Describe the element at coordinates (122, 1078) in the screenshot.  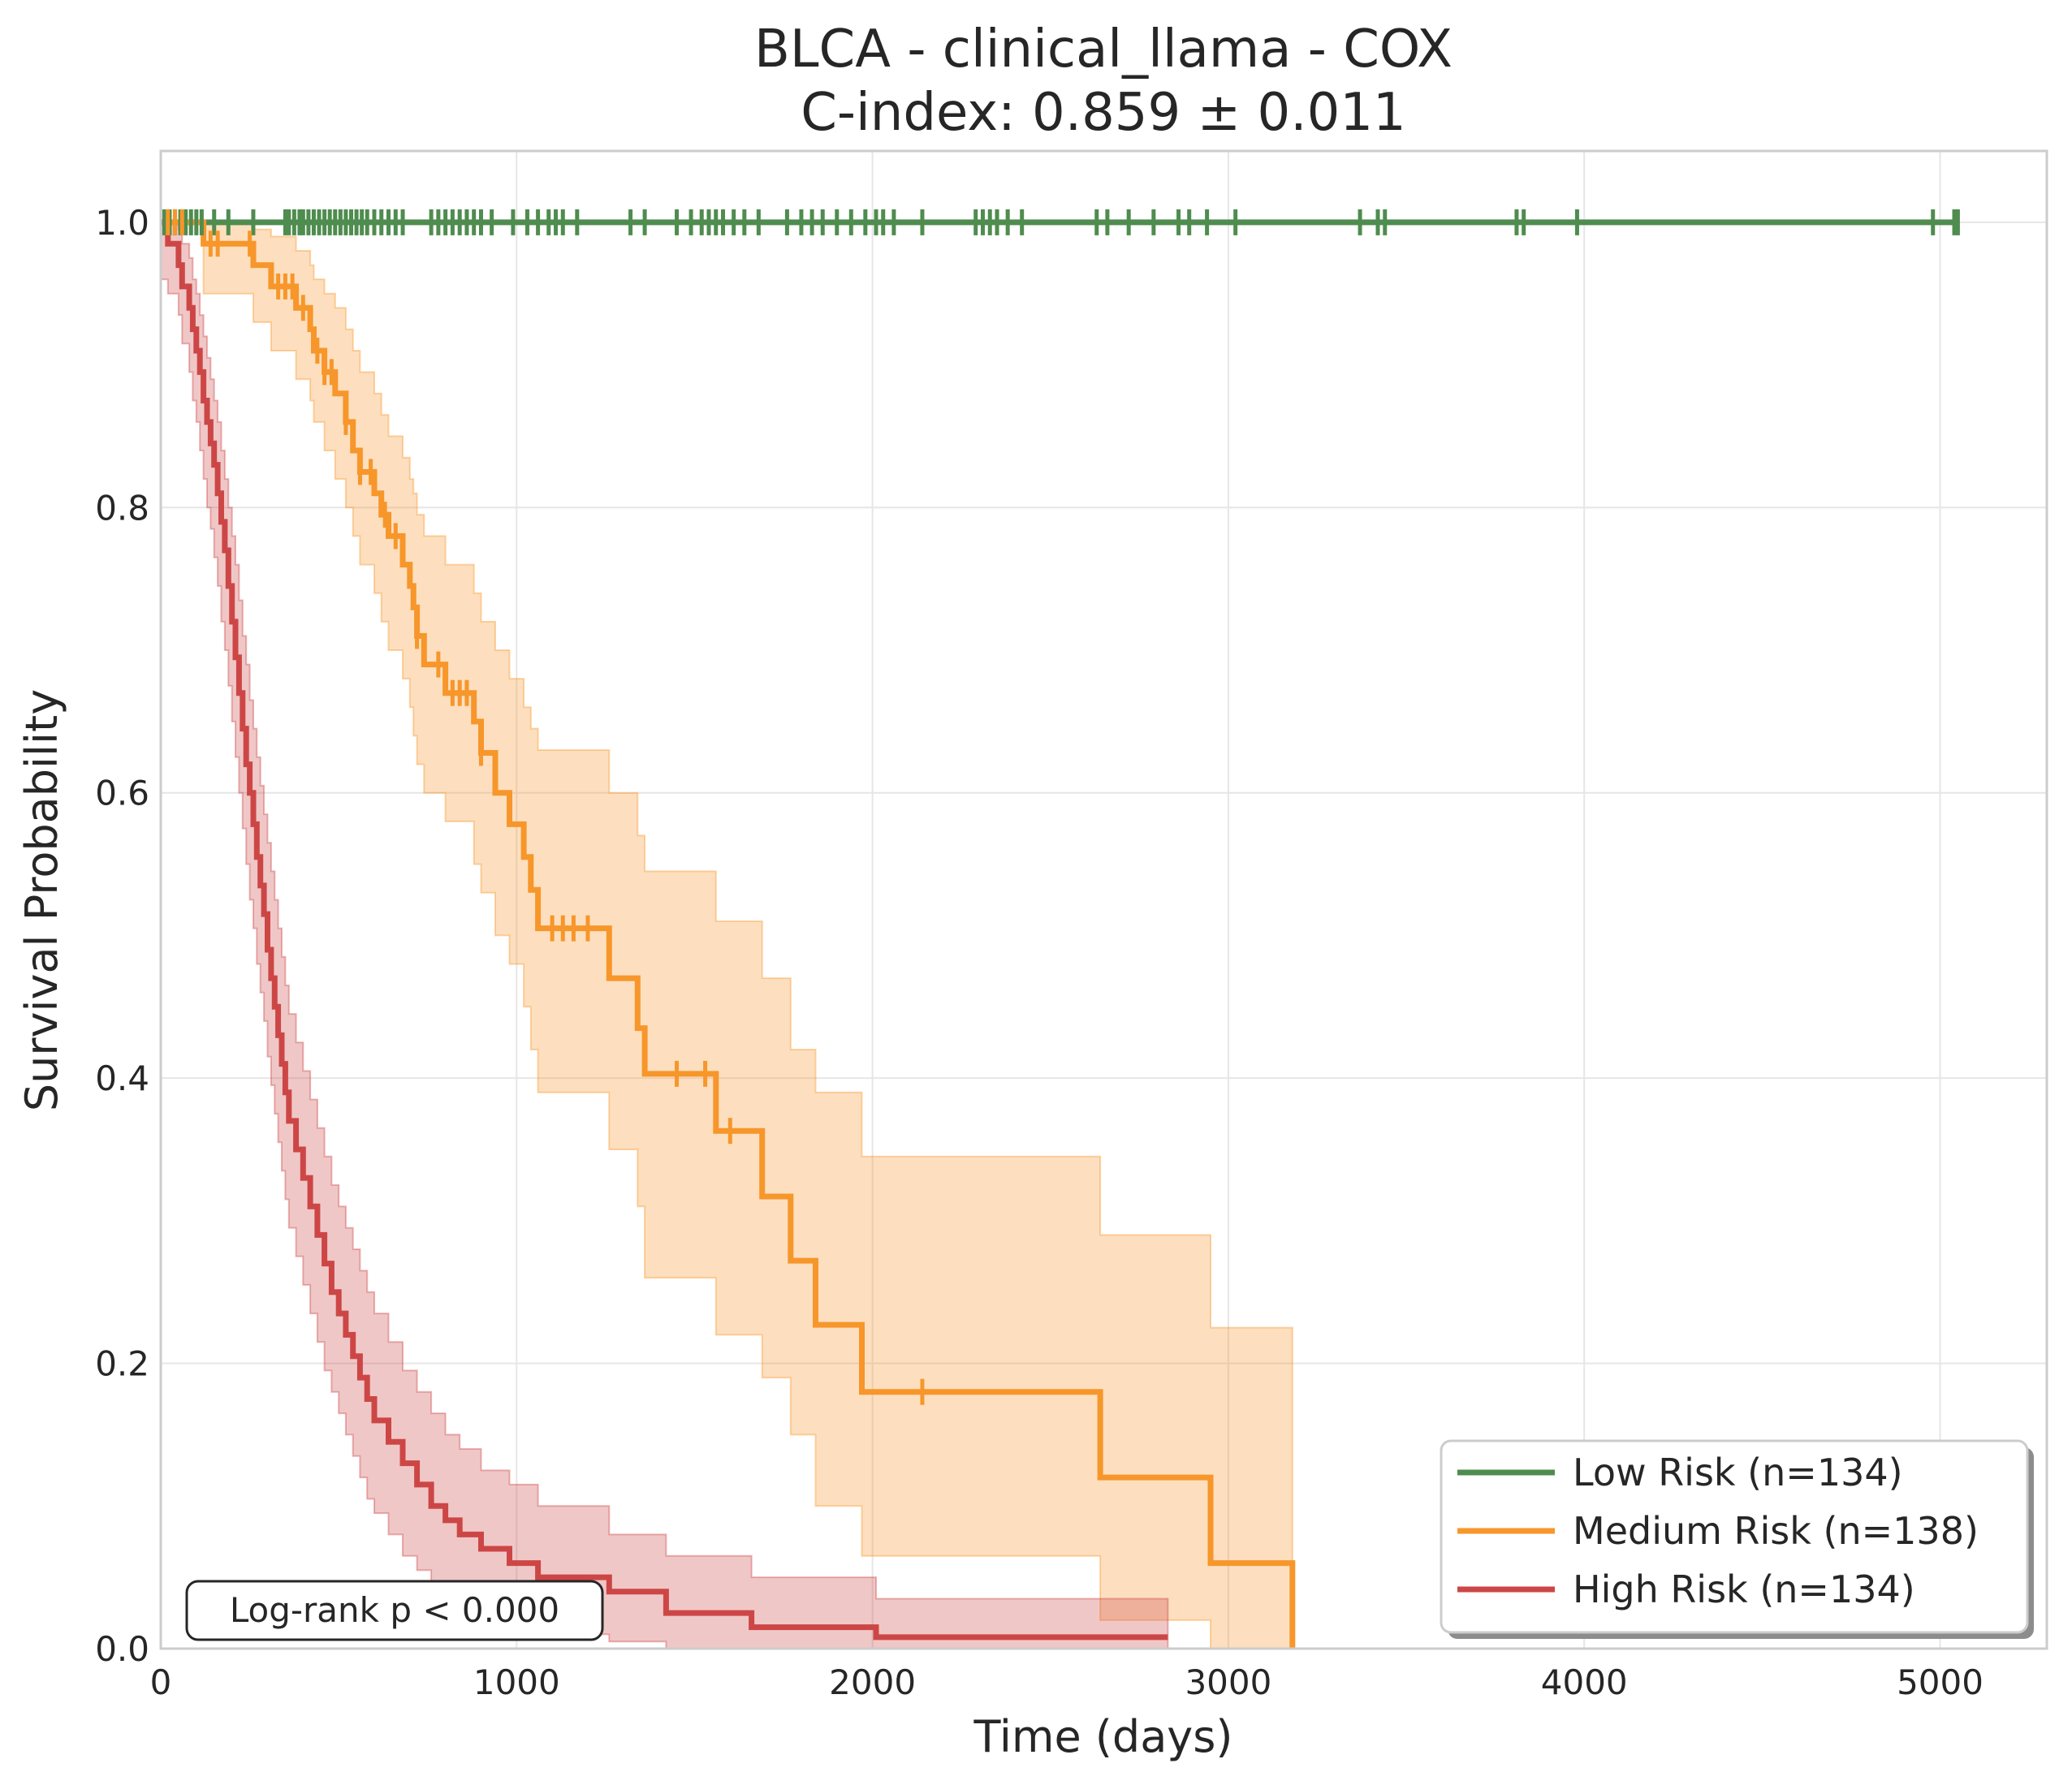
I see `y-tick-label: 0.4` at that location.